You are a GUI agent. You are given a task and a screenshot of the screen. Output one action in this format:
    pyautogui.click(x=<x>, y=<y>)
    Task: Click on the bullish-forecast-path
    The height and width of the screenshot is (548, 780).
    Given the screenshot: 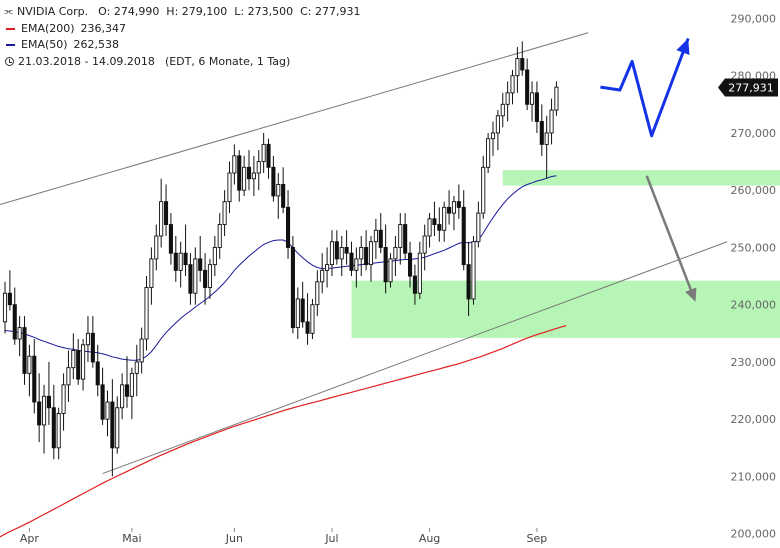 What is the action you would take?
    pyautogui.click(x=645, y=87)
    